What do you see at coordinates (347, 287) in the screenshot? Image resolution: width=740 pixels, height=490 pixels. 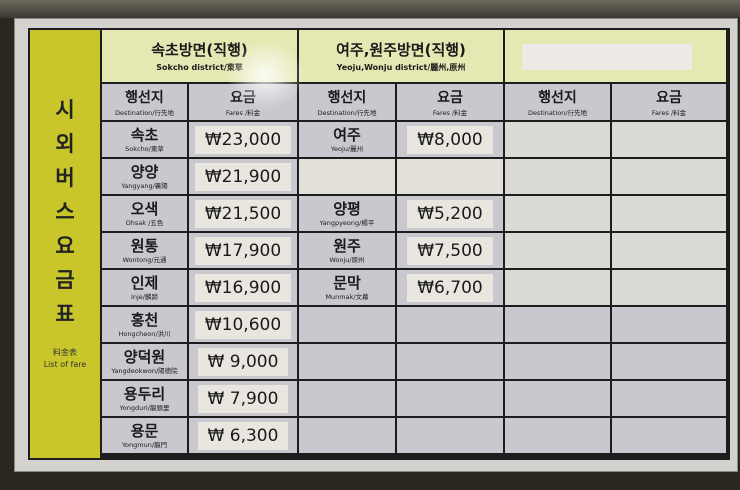 I see `destination-cell: 문막 Munmak/文幕` at bounding box center [347, 287].